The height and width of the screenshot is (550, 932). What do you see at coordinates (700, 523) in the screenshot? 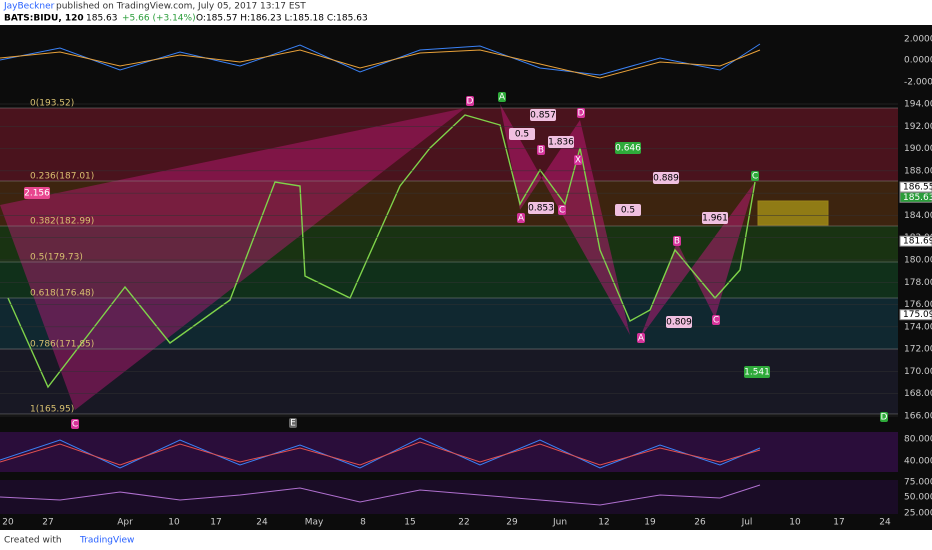
I see `date-label: 26` at bounding box center [700, 523].